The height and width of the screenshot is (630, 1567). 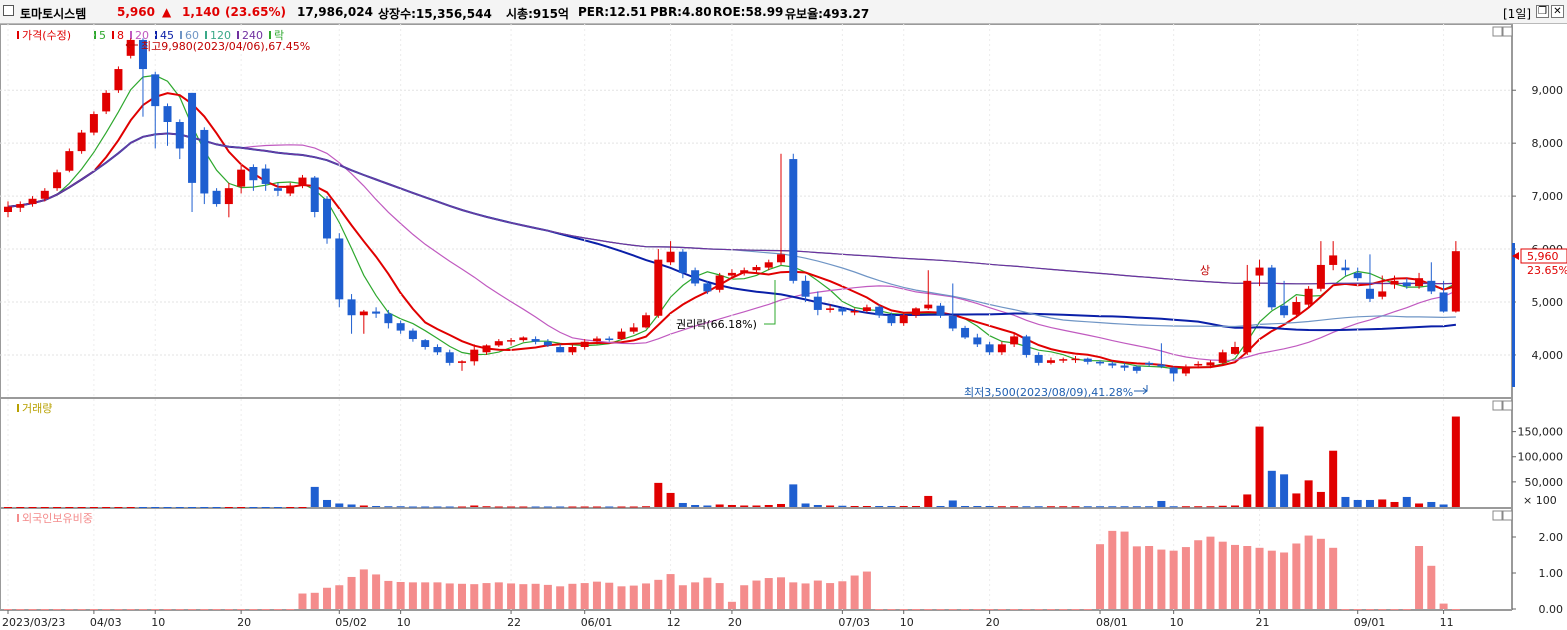 What do you see at coordinates (201, 12) in the screenshot?
I see `price-change: 1,140` at bounding box center [201, 12].